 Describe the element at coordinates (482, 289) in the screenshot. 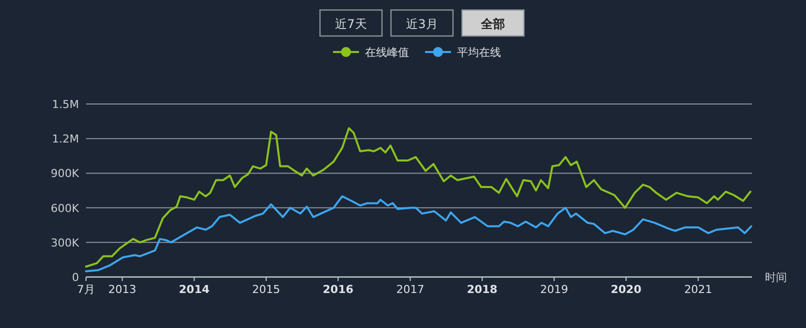

I see `x-tick-label: 2018` at that location.